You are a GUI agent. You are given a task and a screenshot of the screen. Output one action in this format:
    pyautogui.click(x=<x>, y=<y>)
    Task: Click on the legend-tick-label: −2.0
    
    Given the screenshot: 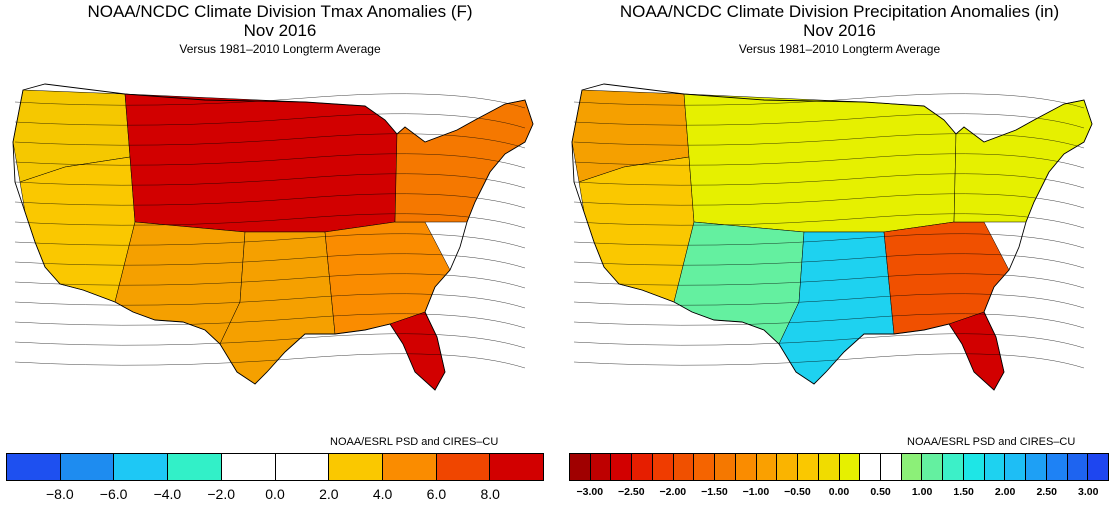 What is the action you would take?
    pyautogui.click(x=221, y=494)
    